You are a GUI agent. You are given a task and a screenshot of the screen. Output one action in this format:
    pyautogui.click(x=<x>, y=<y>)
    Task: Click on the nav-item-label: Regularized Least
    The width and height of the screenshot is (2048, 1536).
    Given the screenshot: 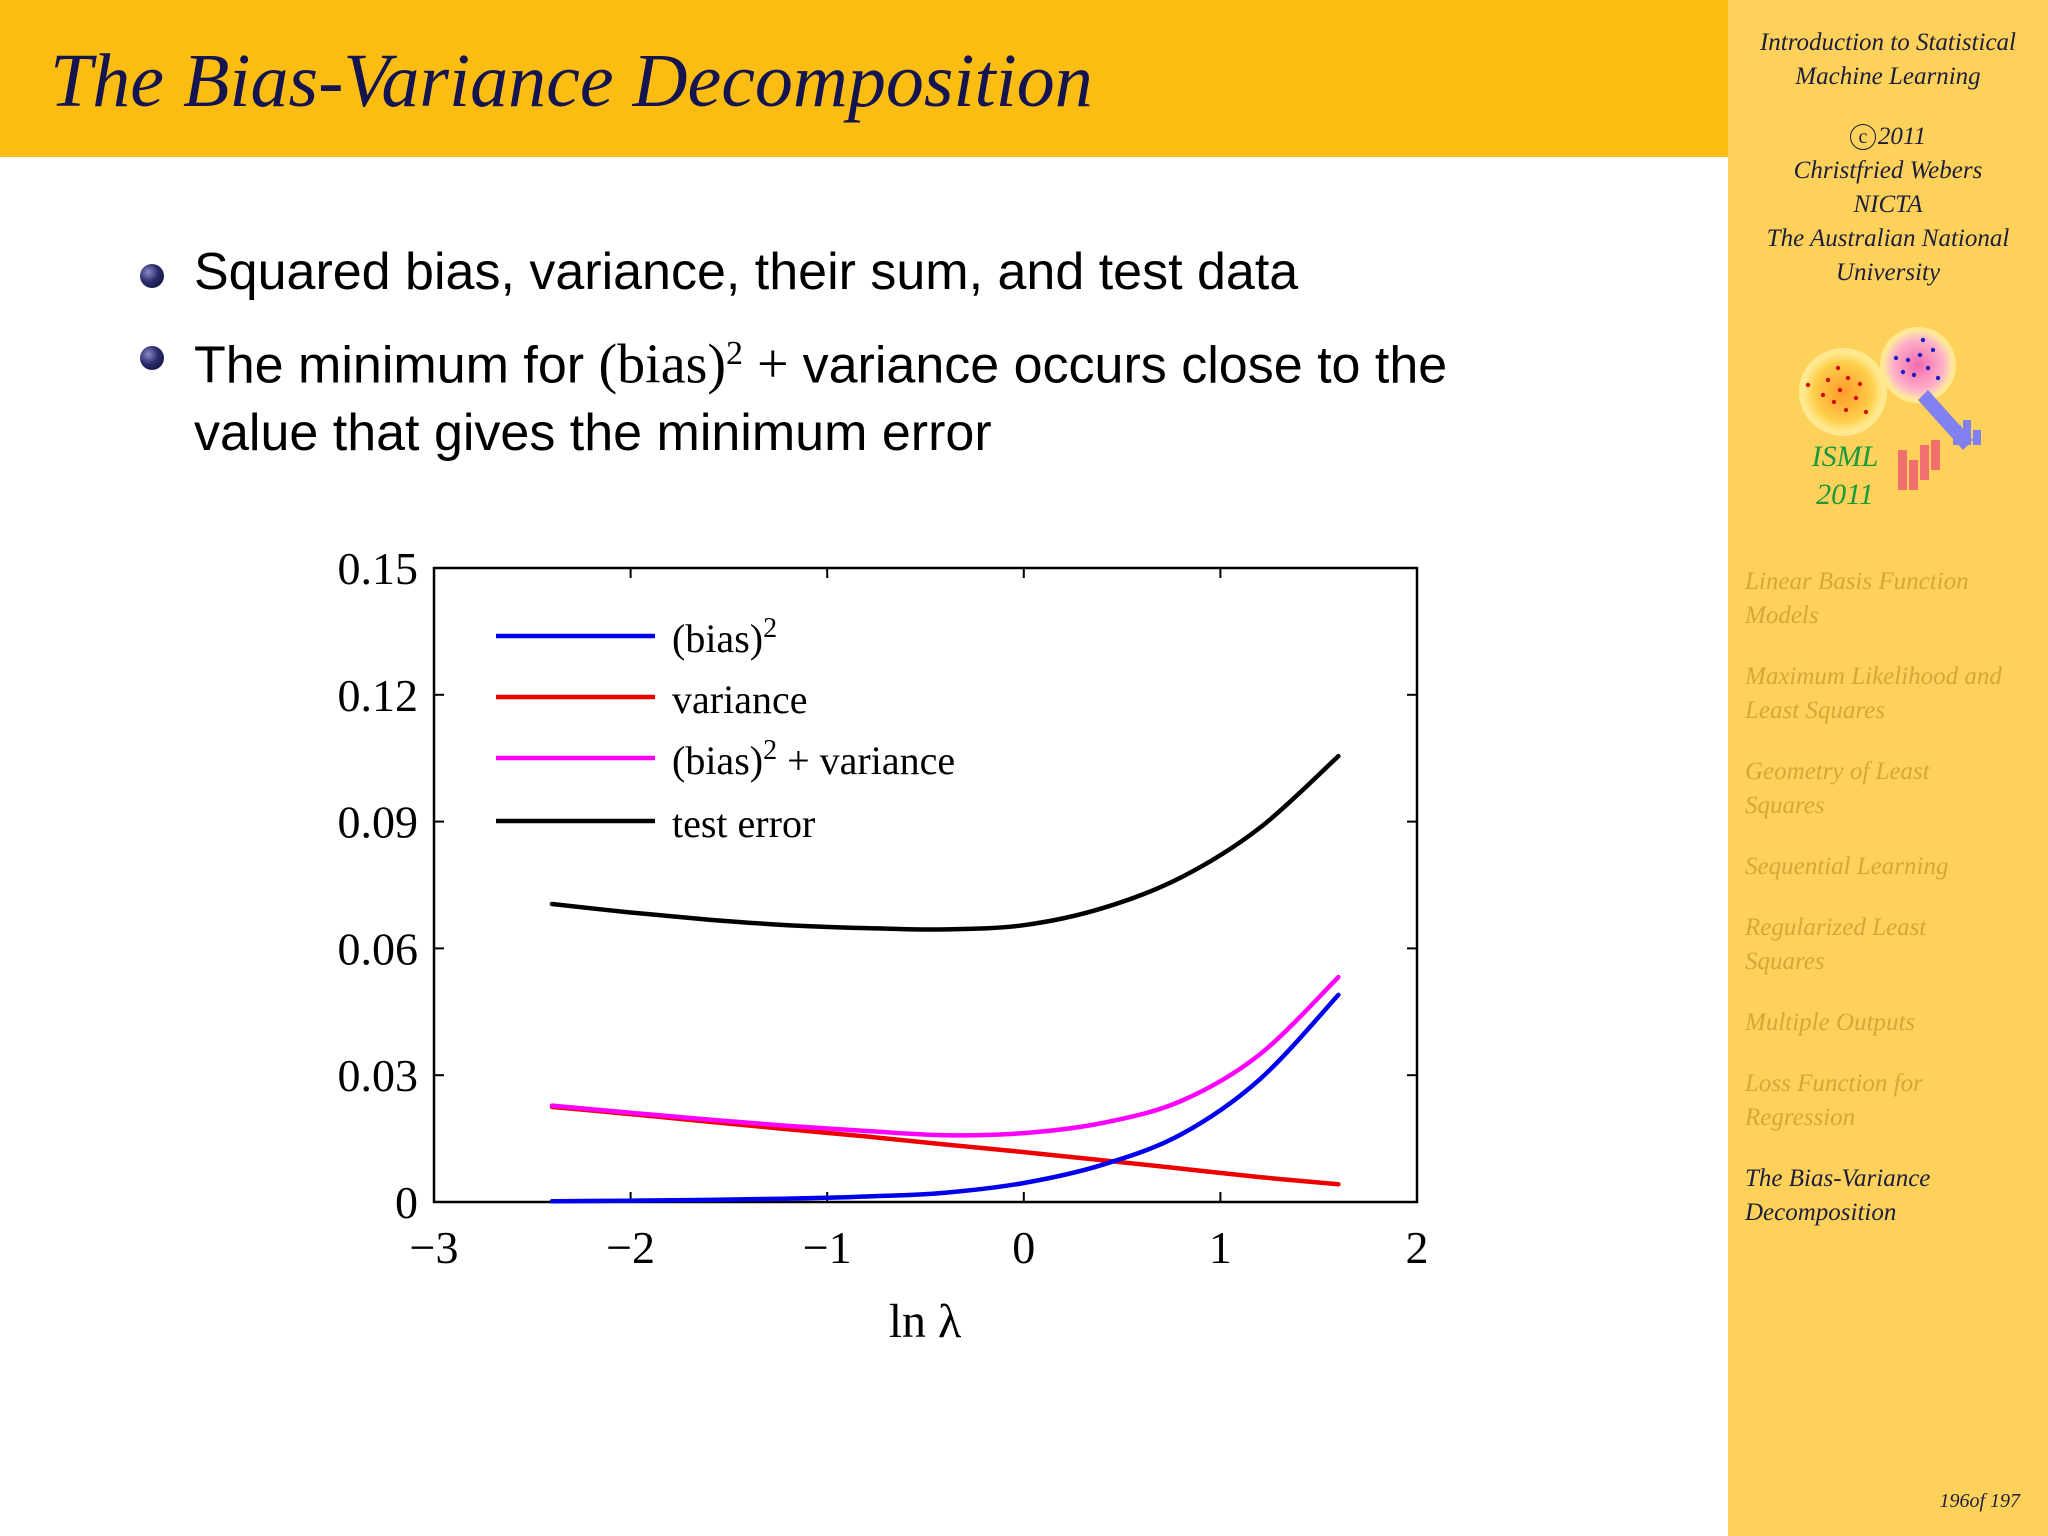 What is the action you would take?
    pyautogui.click(x=1836, y=927)
    